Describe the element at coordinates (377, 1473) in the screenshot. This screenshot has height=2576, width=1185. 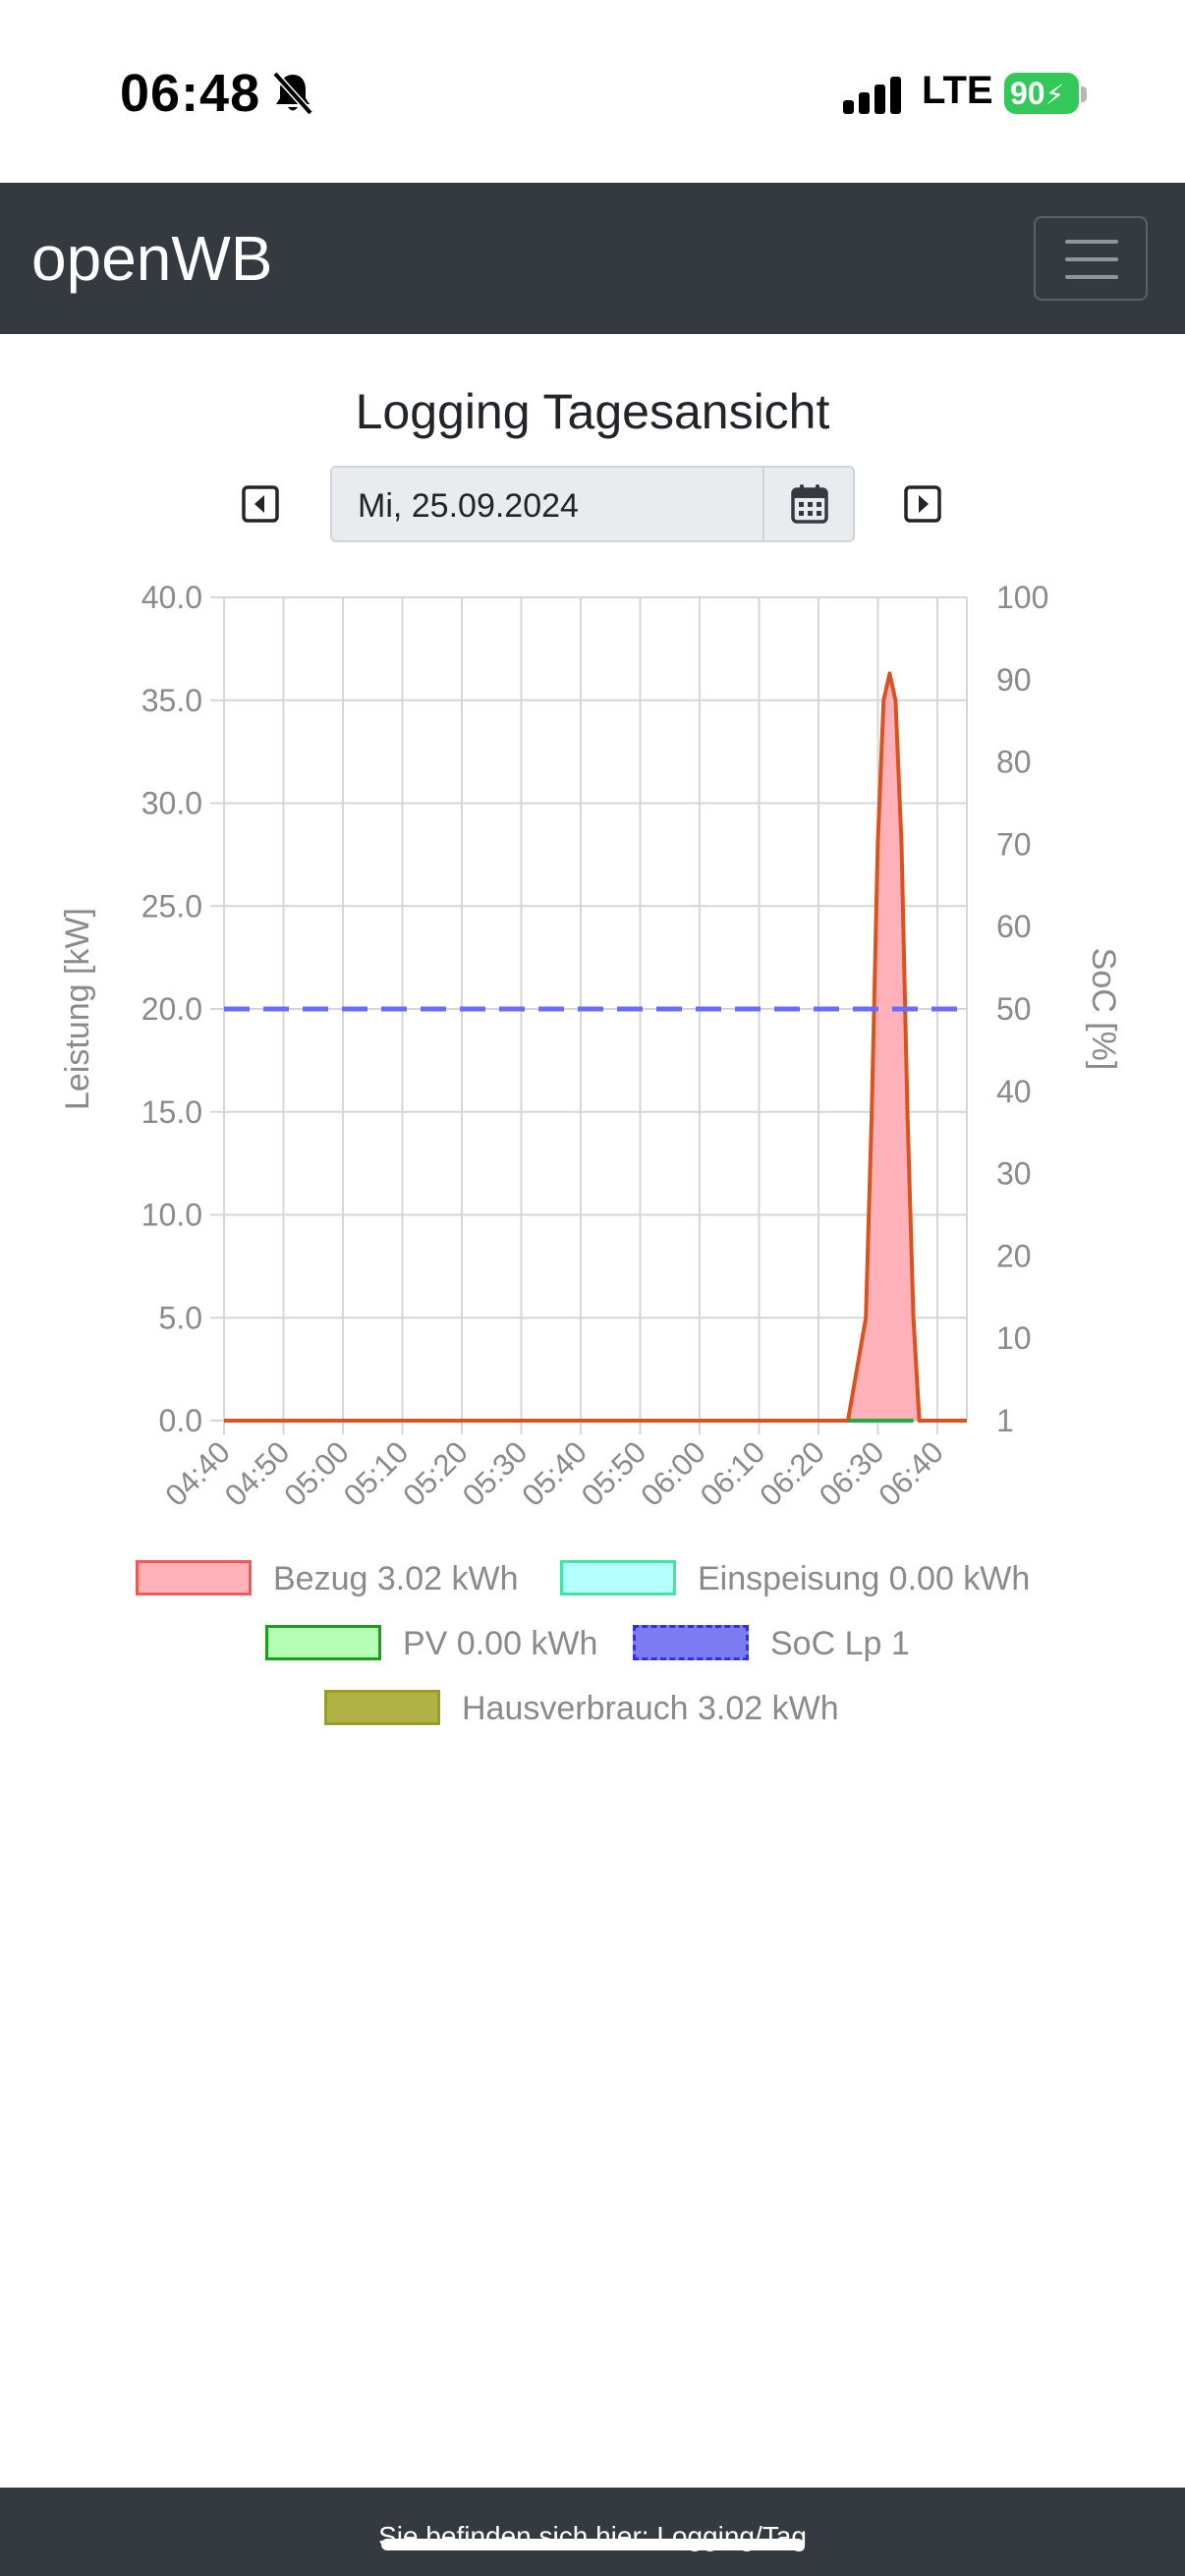
I see `x-tick-label: 05:10` at that location.